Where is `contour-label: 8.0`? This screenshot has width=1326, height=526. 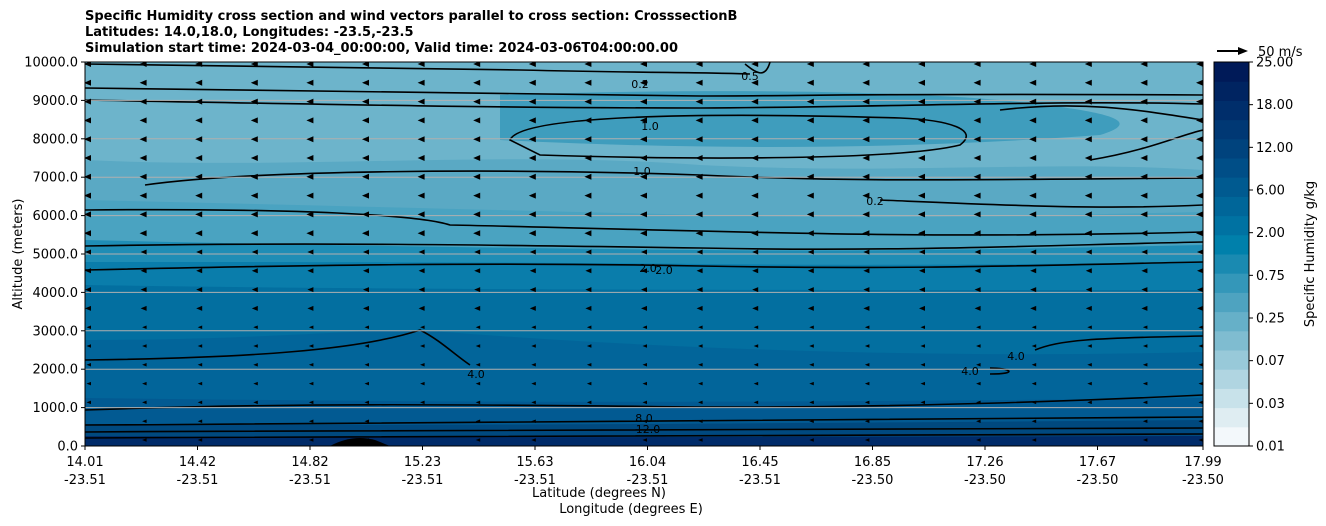
contour-label: 8.0 is located at coordinates (644, 418).